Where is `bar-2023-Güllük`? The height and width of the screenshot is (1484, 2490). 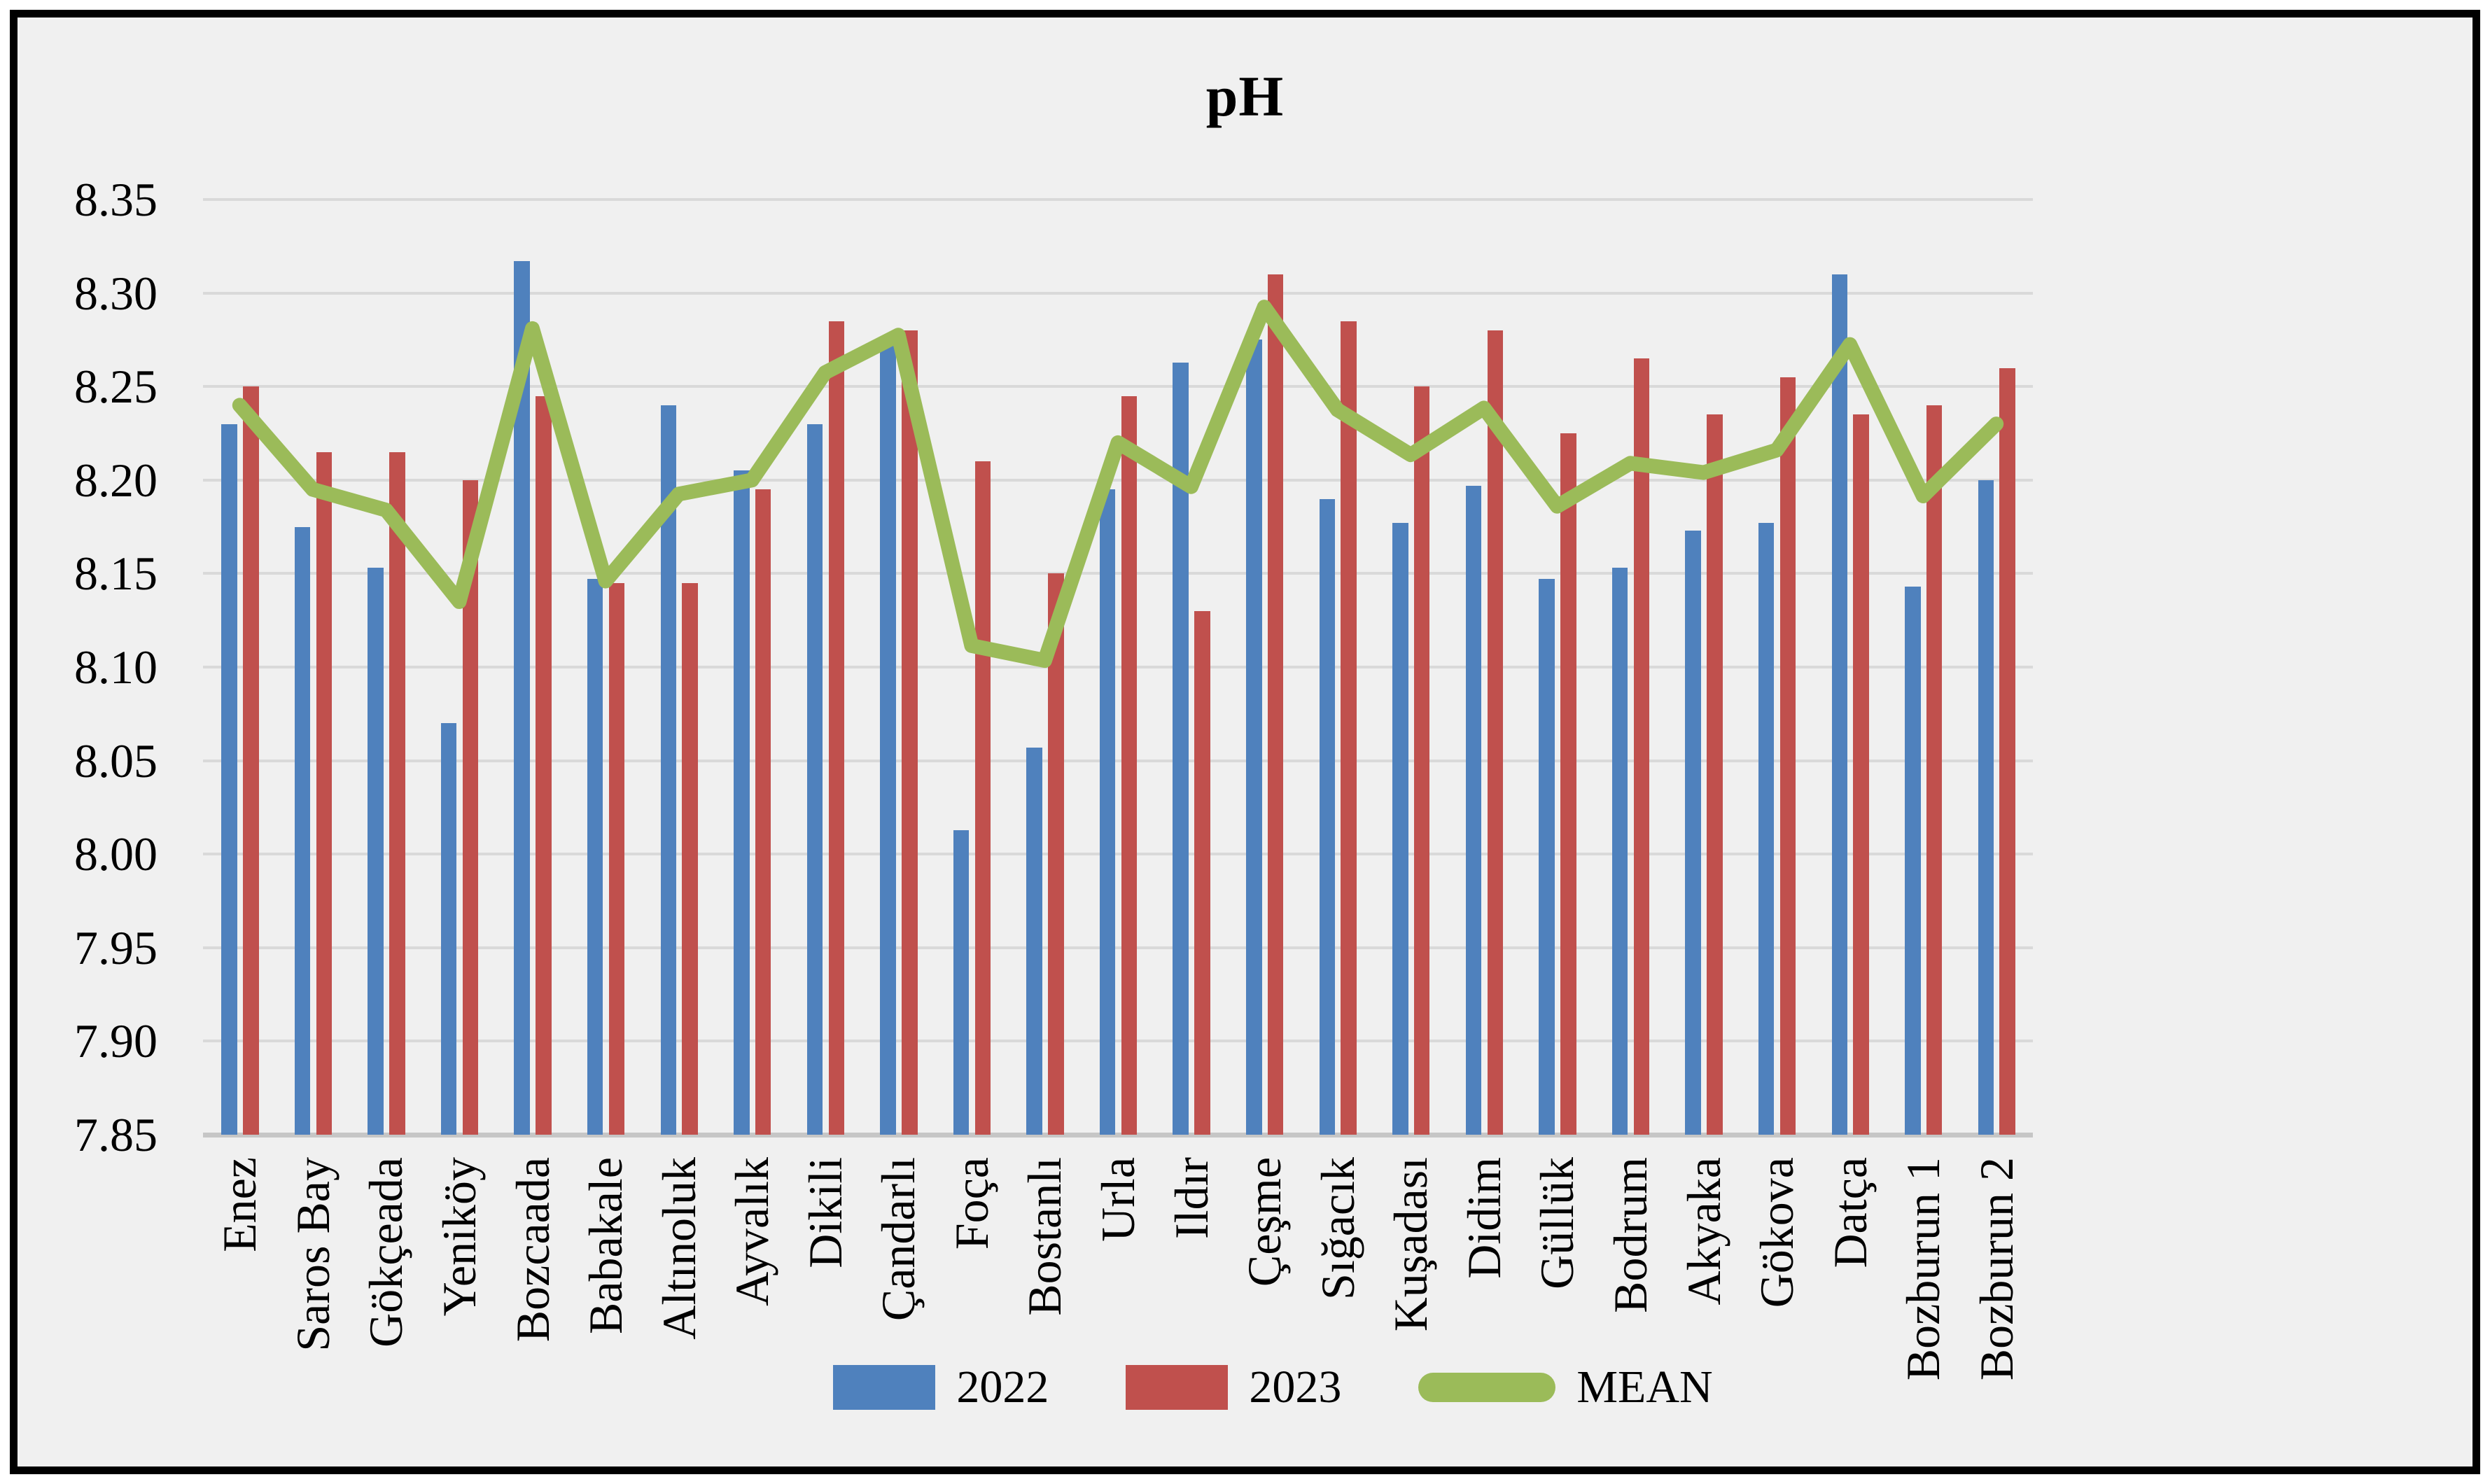 bar-2023-Güllük is located at coordinates (1568, 784).